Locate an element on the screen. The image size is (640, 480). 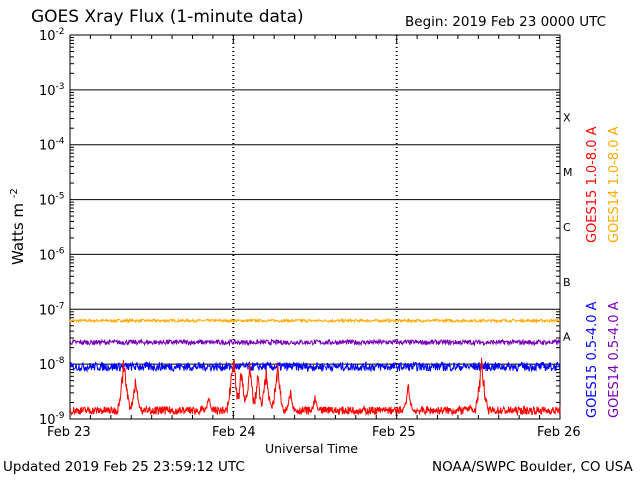
legend-goes15-long: GOES15 1.0-8.0 A is located at coordinates (592, 184).